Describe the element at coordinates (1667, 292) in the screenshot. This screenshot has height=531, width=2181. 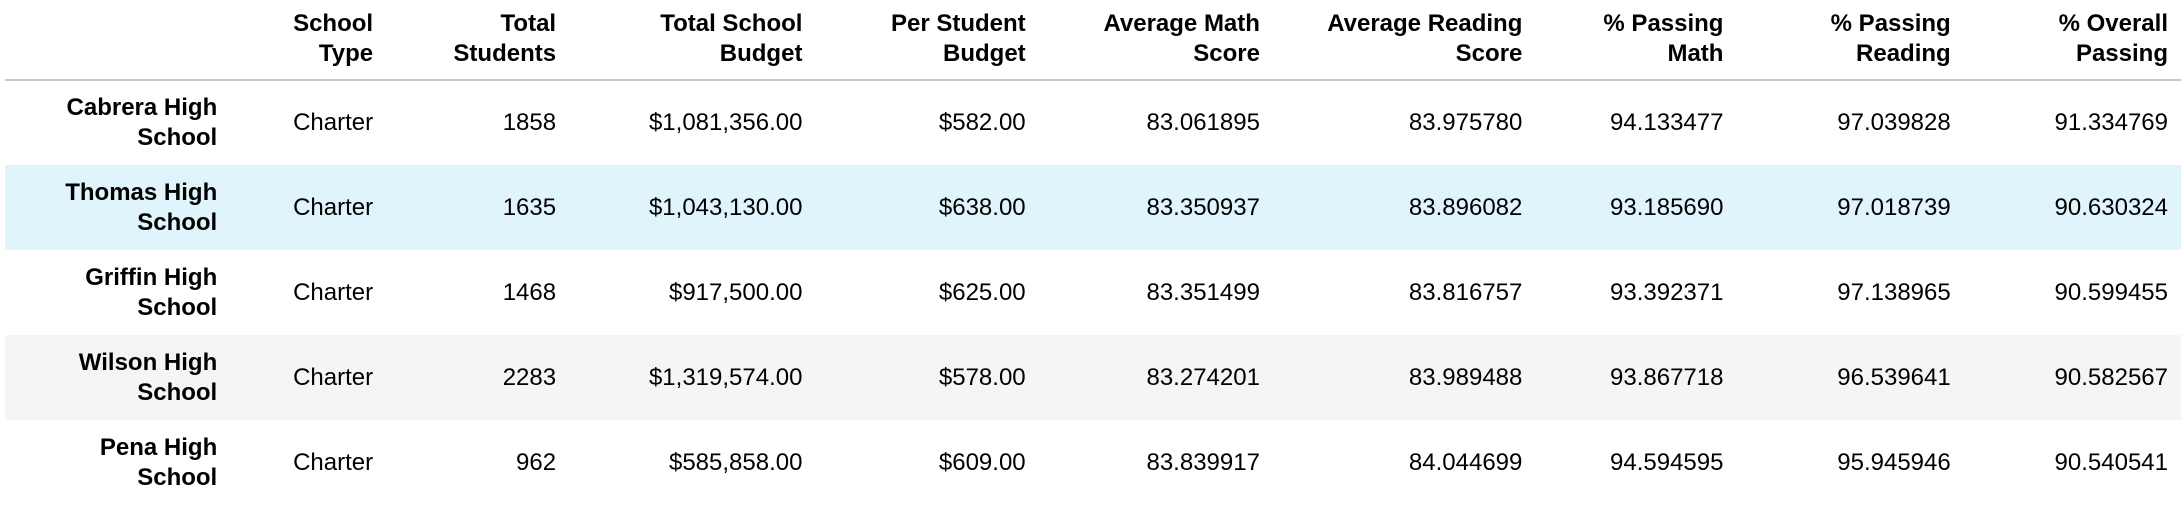
I see `pass-math-cell: 93.392371` at that location.